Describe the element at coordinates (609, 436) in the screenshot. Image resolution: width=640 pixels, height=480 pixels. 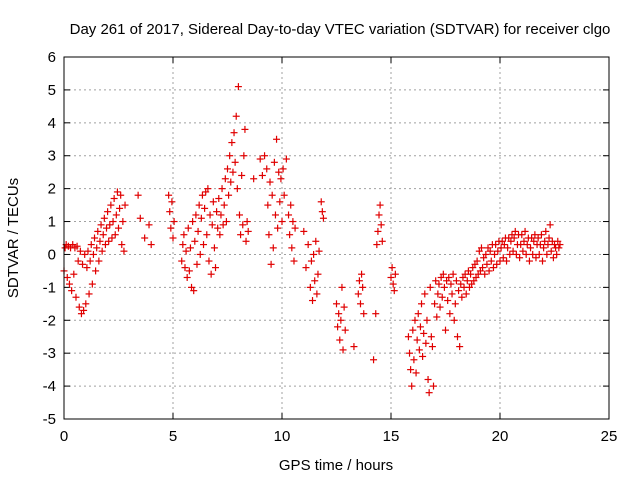
I see `x-tick-label: 25` at that location.